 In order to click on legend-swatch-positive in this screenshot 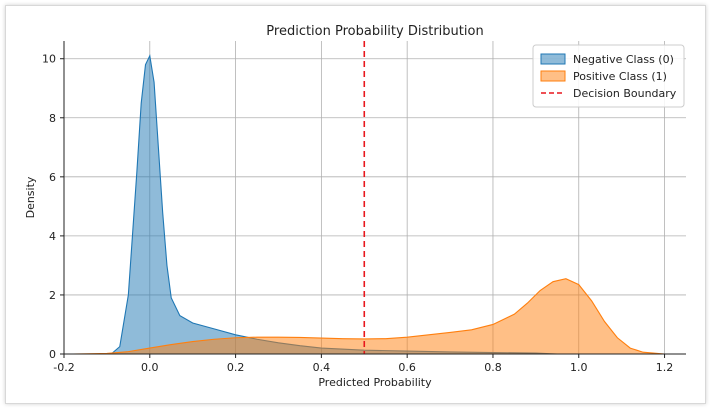, I will do `click(553, 76)`.